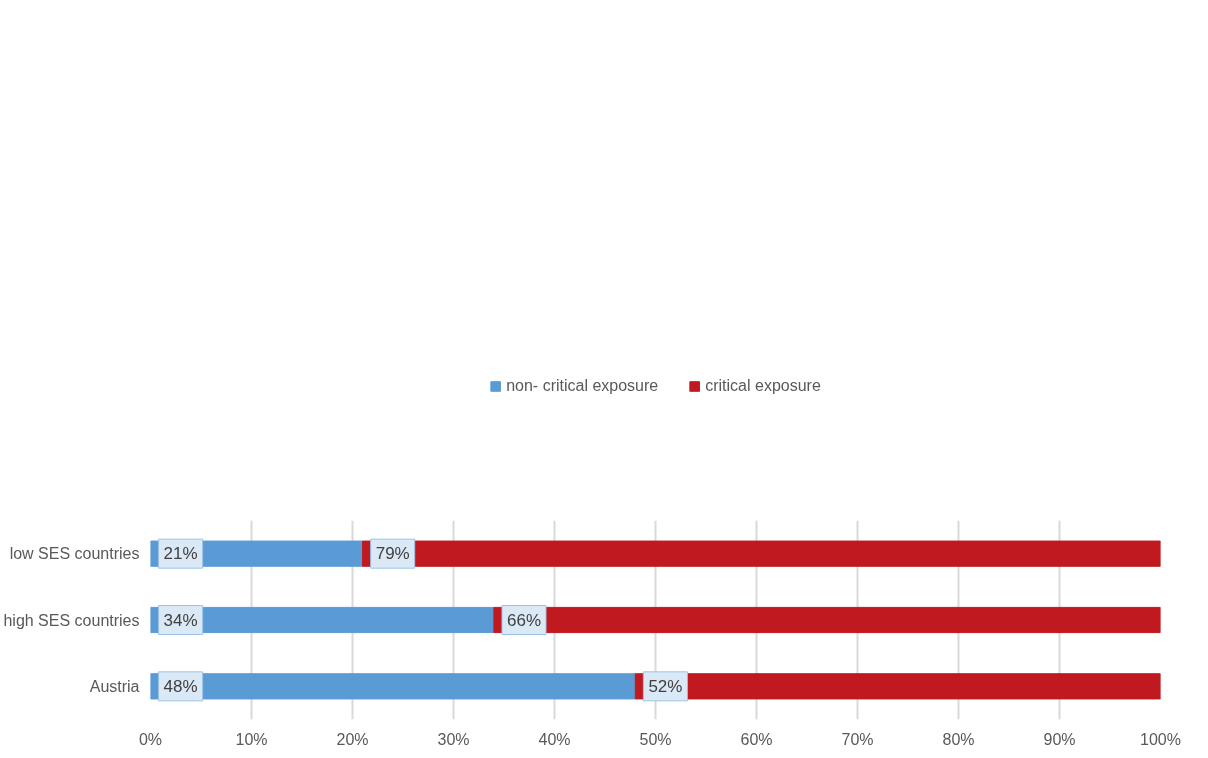  I want to click on x-tick-label: 100%, so click(1160, 739).